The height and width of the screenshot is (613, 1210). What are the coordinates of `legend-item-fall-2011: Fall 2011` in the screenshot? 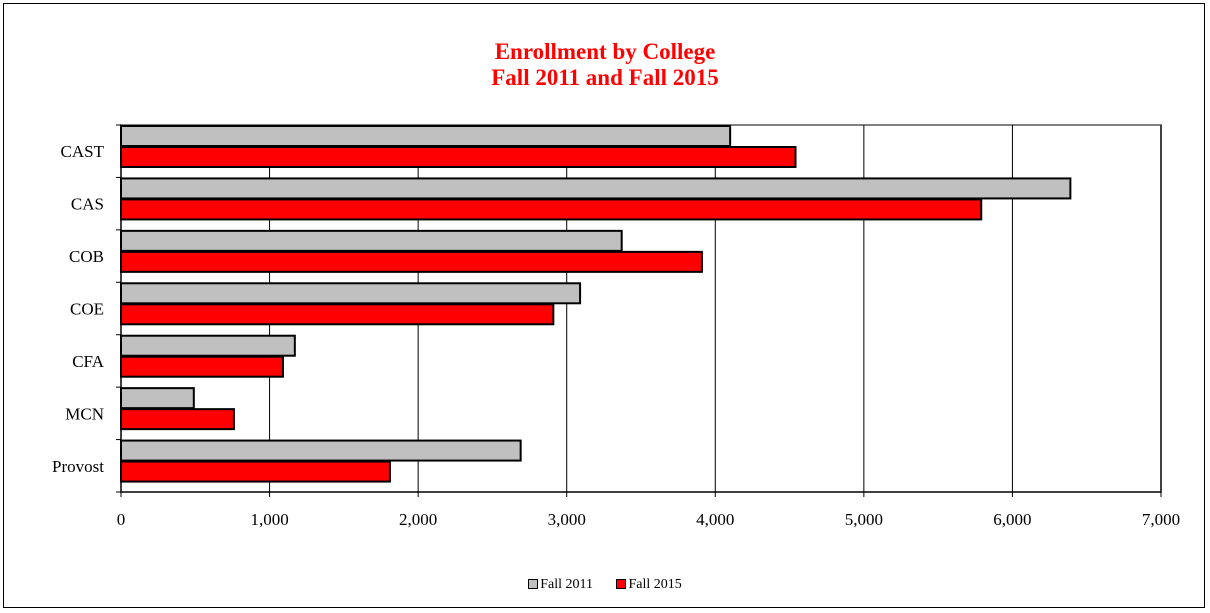 It's located at (560, 585).